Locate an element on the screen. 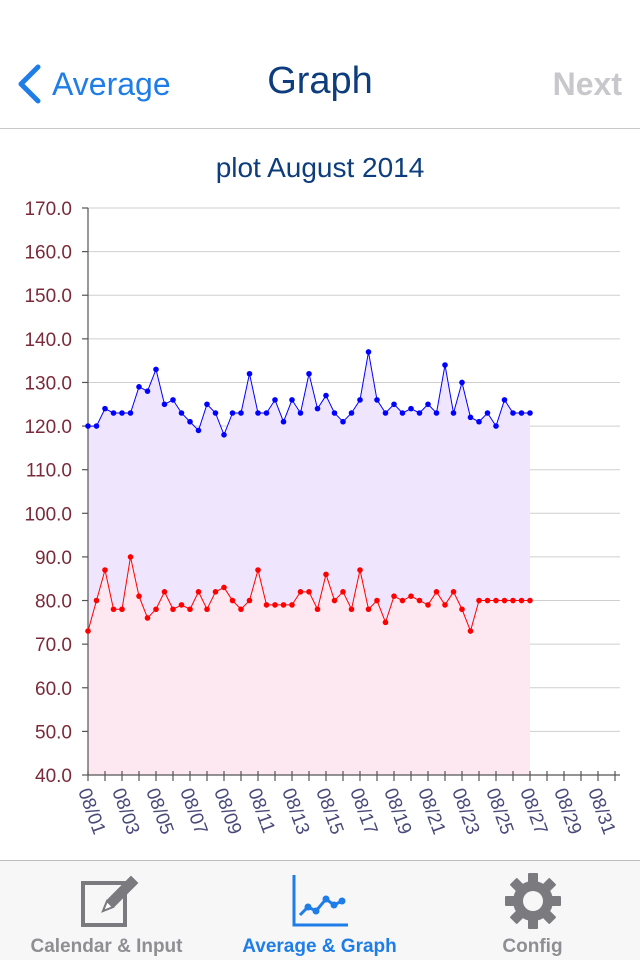  next-button: Next is located at coordinates (587, 84).